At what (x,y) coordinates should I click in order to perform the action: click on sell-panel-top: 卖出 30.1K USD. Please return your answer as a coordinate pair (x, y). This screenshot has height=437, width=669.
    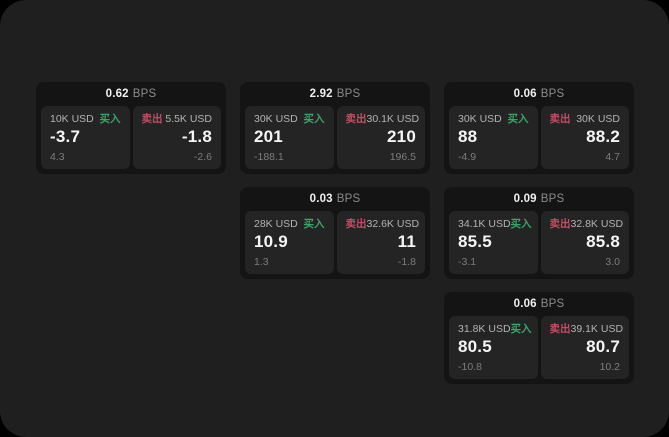
    Looking at the image, I should click on (382, 119).